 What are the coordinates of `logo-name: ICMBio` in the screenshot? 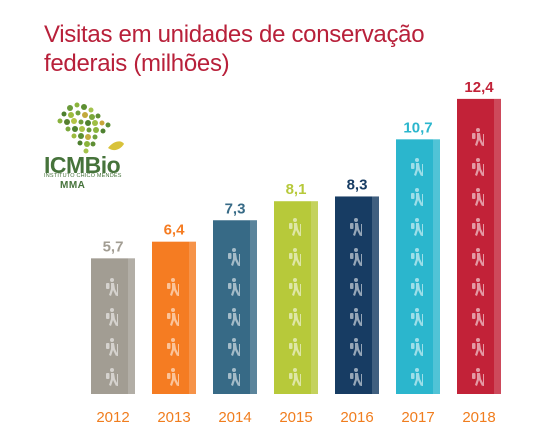 It's located at (82, 165).